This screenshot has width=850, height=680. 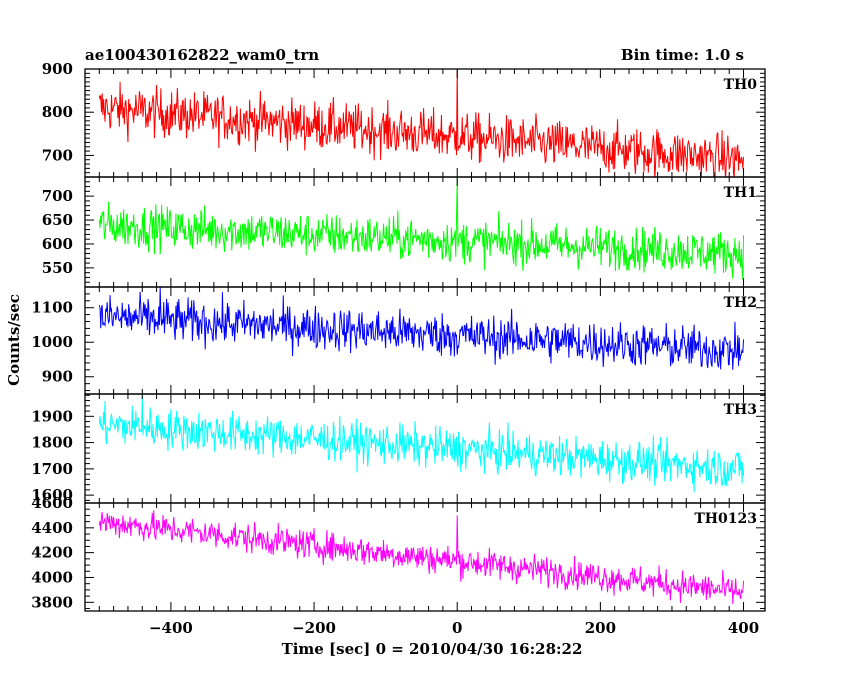 I want to click on y-tick-label: 4200, so click(x=52, y=553).